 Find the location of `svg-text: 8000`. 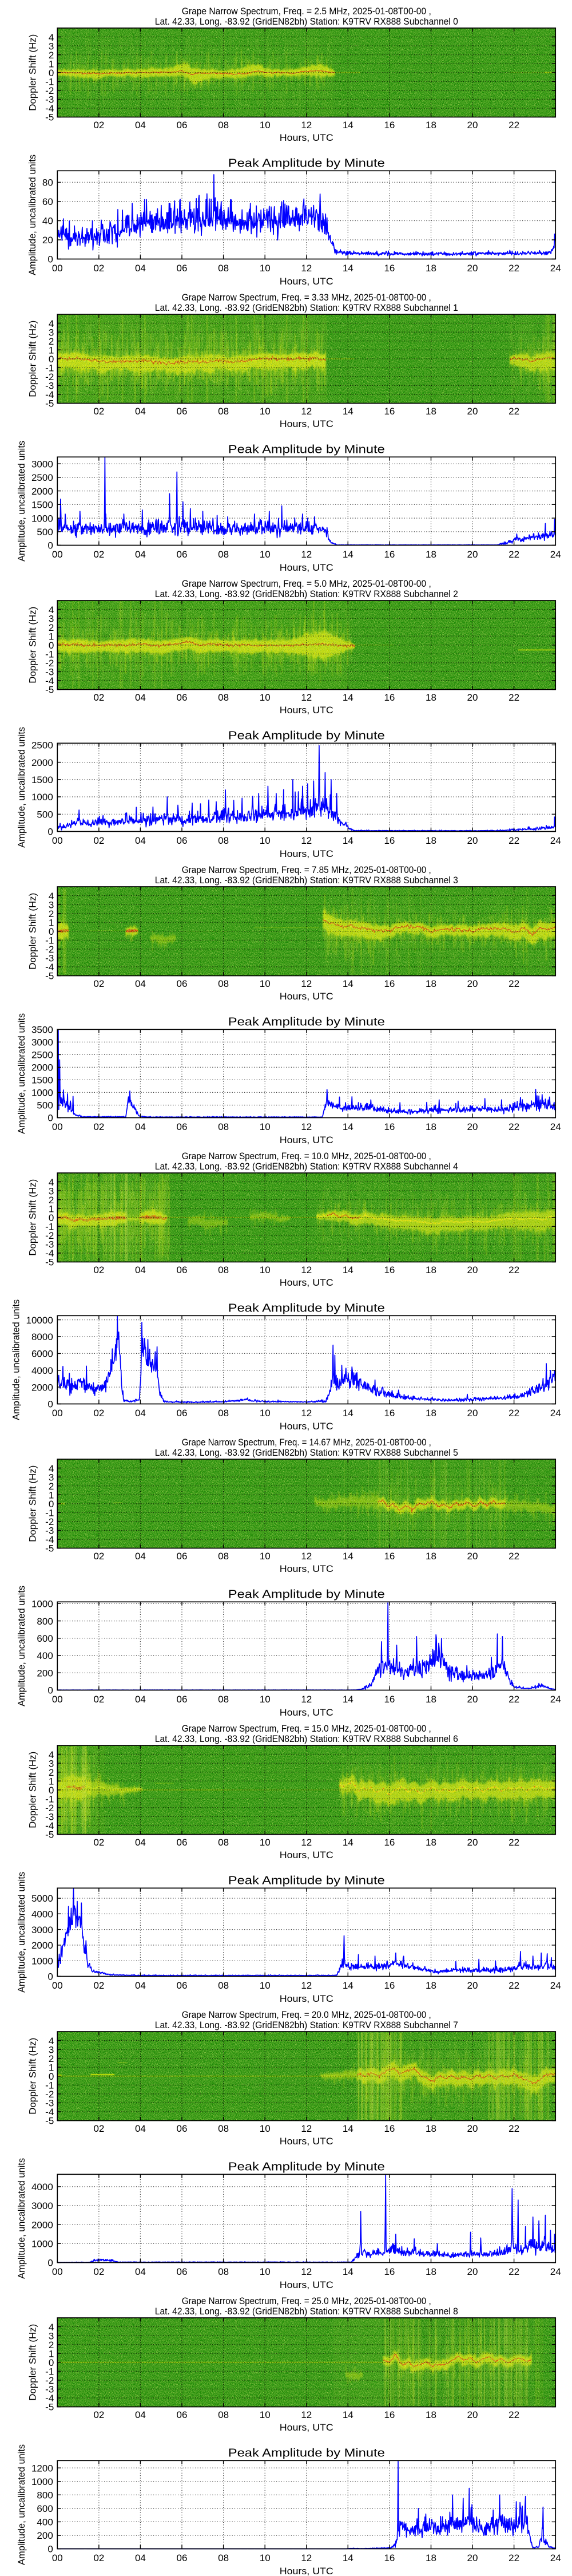

svg-text: 8000 is located at coordinates (42, 1337).